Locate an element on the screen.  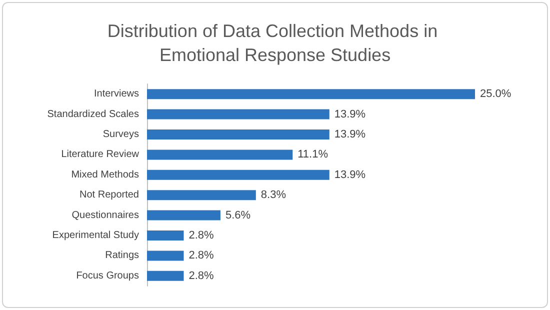
data-label: 5.6% is located at coordinates (238, 215).